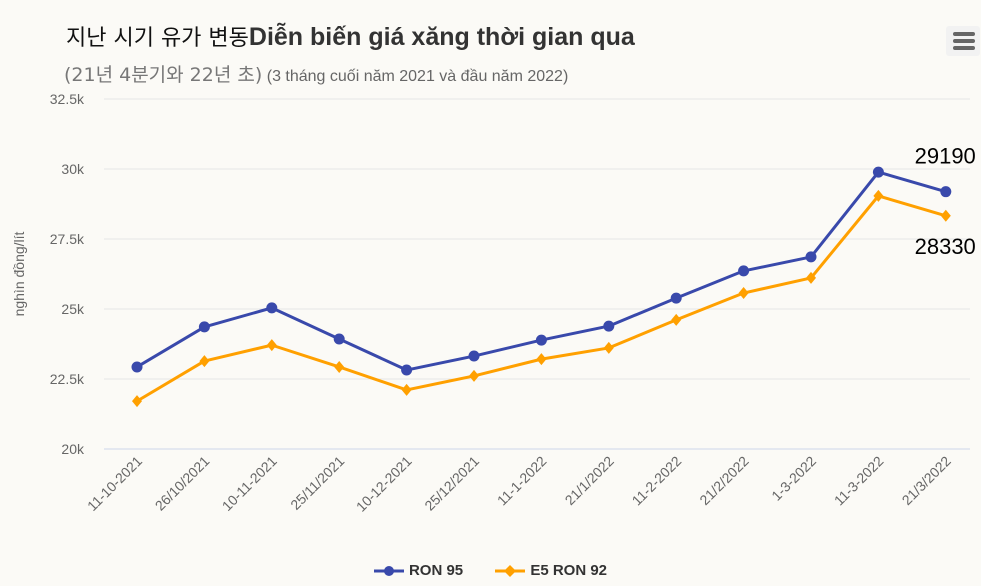 The width and height of the screenshot is (981, 586). I want to click on x-tick-label: 1-3-2022, so click(793, 478).